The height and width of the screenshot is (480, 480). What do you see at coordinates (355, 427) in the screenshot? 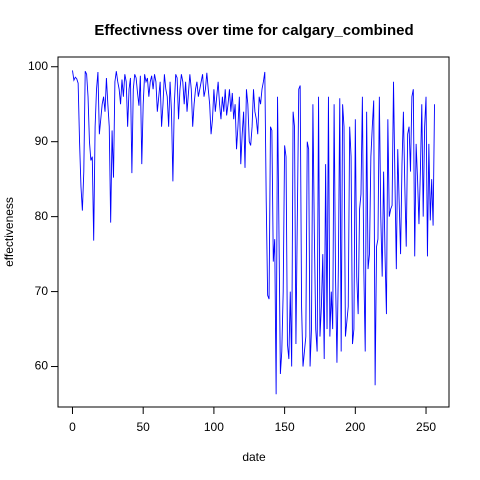
I see `x-tick-label: 200` at bounding box center [355, 427].